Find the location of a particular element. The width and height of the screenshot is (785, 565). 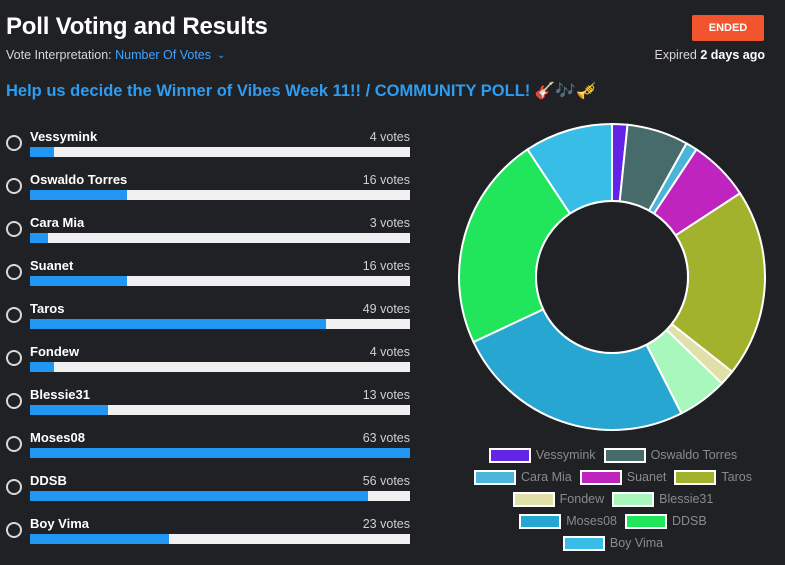

expiry-prefix: Expired is located at coordinates (675, 55).